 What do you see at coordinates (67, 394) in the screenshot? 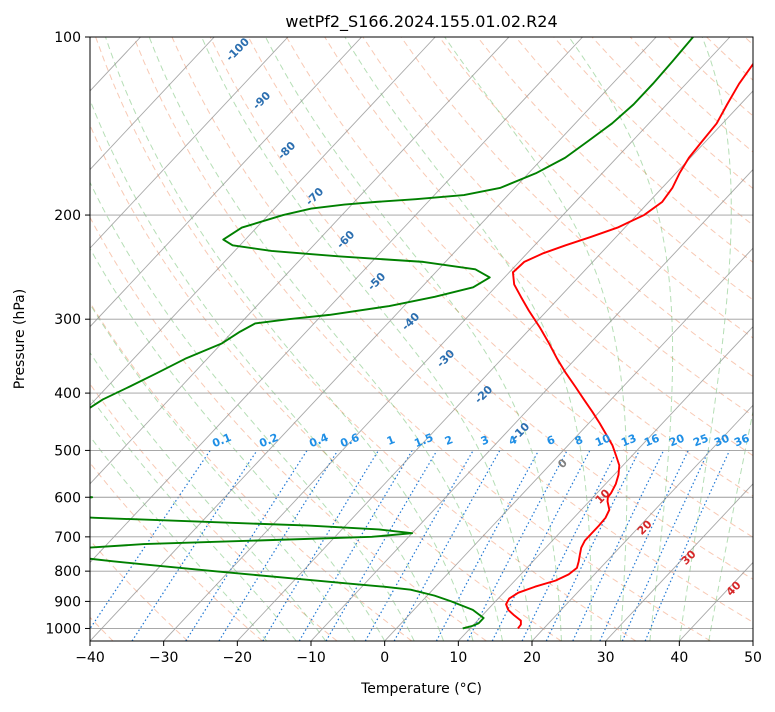
I see `y-tick-label: 400` at bounding box center [67, 394].